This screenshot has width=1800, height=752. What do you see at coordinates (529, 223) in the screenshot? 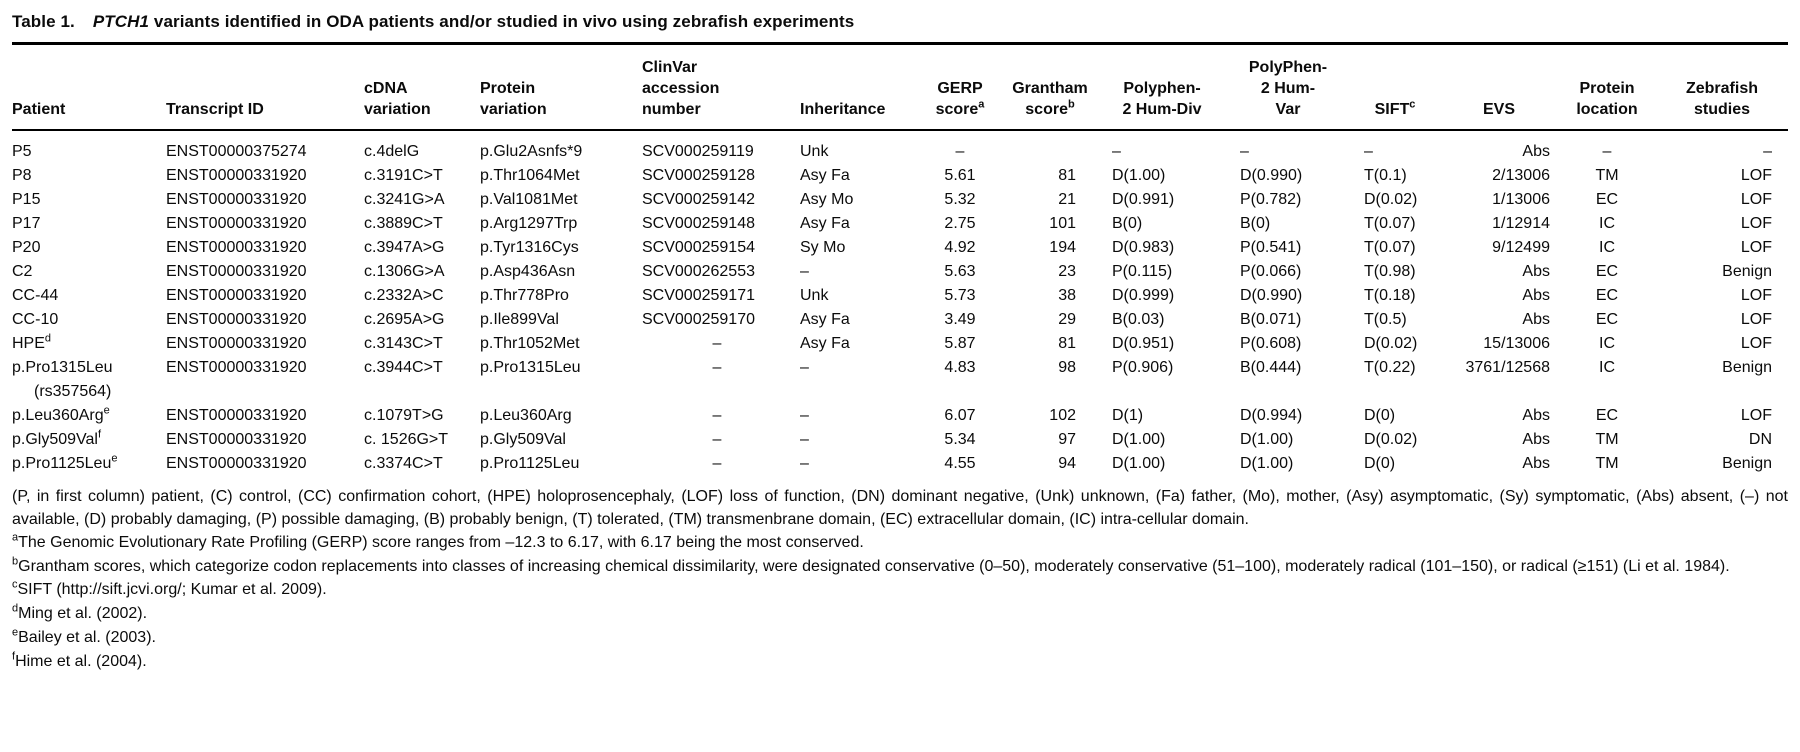
I see `protein-cell: p.Arg1297Trp` at bounding box center [529, 223].